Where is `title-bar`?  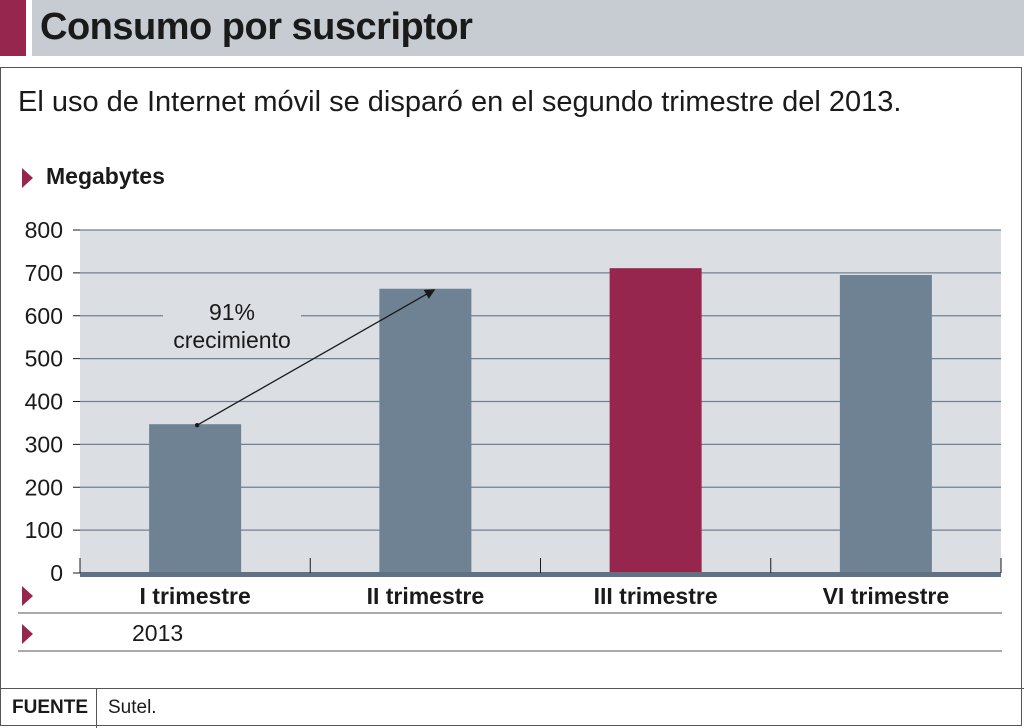 title-bar is located at coordinates (512, 28).